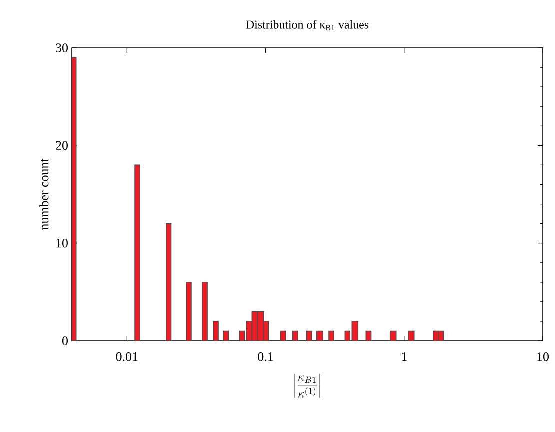 Image resolution: width=555 pixels, height=432 pixels. Describe the element at coordinates (307, 25) in the screenshot. I see `chart-title: Distribution of κ$_{B1}$ values` at that location.